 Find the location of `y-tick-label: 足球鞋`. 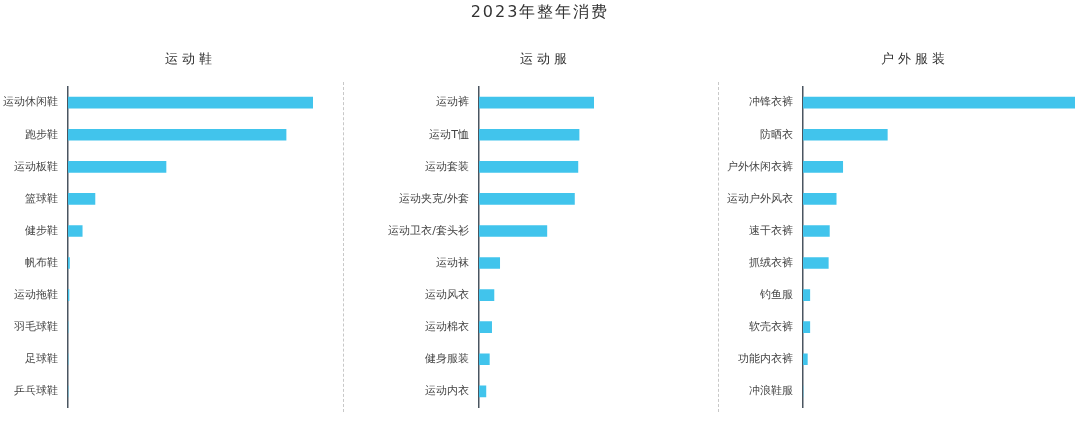

y-tick-label: 足球鞋 is located at coordinates (41, 359).